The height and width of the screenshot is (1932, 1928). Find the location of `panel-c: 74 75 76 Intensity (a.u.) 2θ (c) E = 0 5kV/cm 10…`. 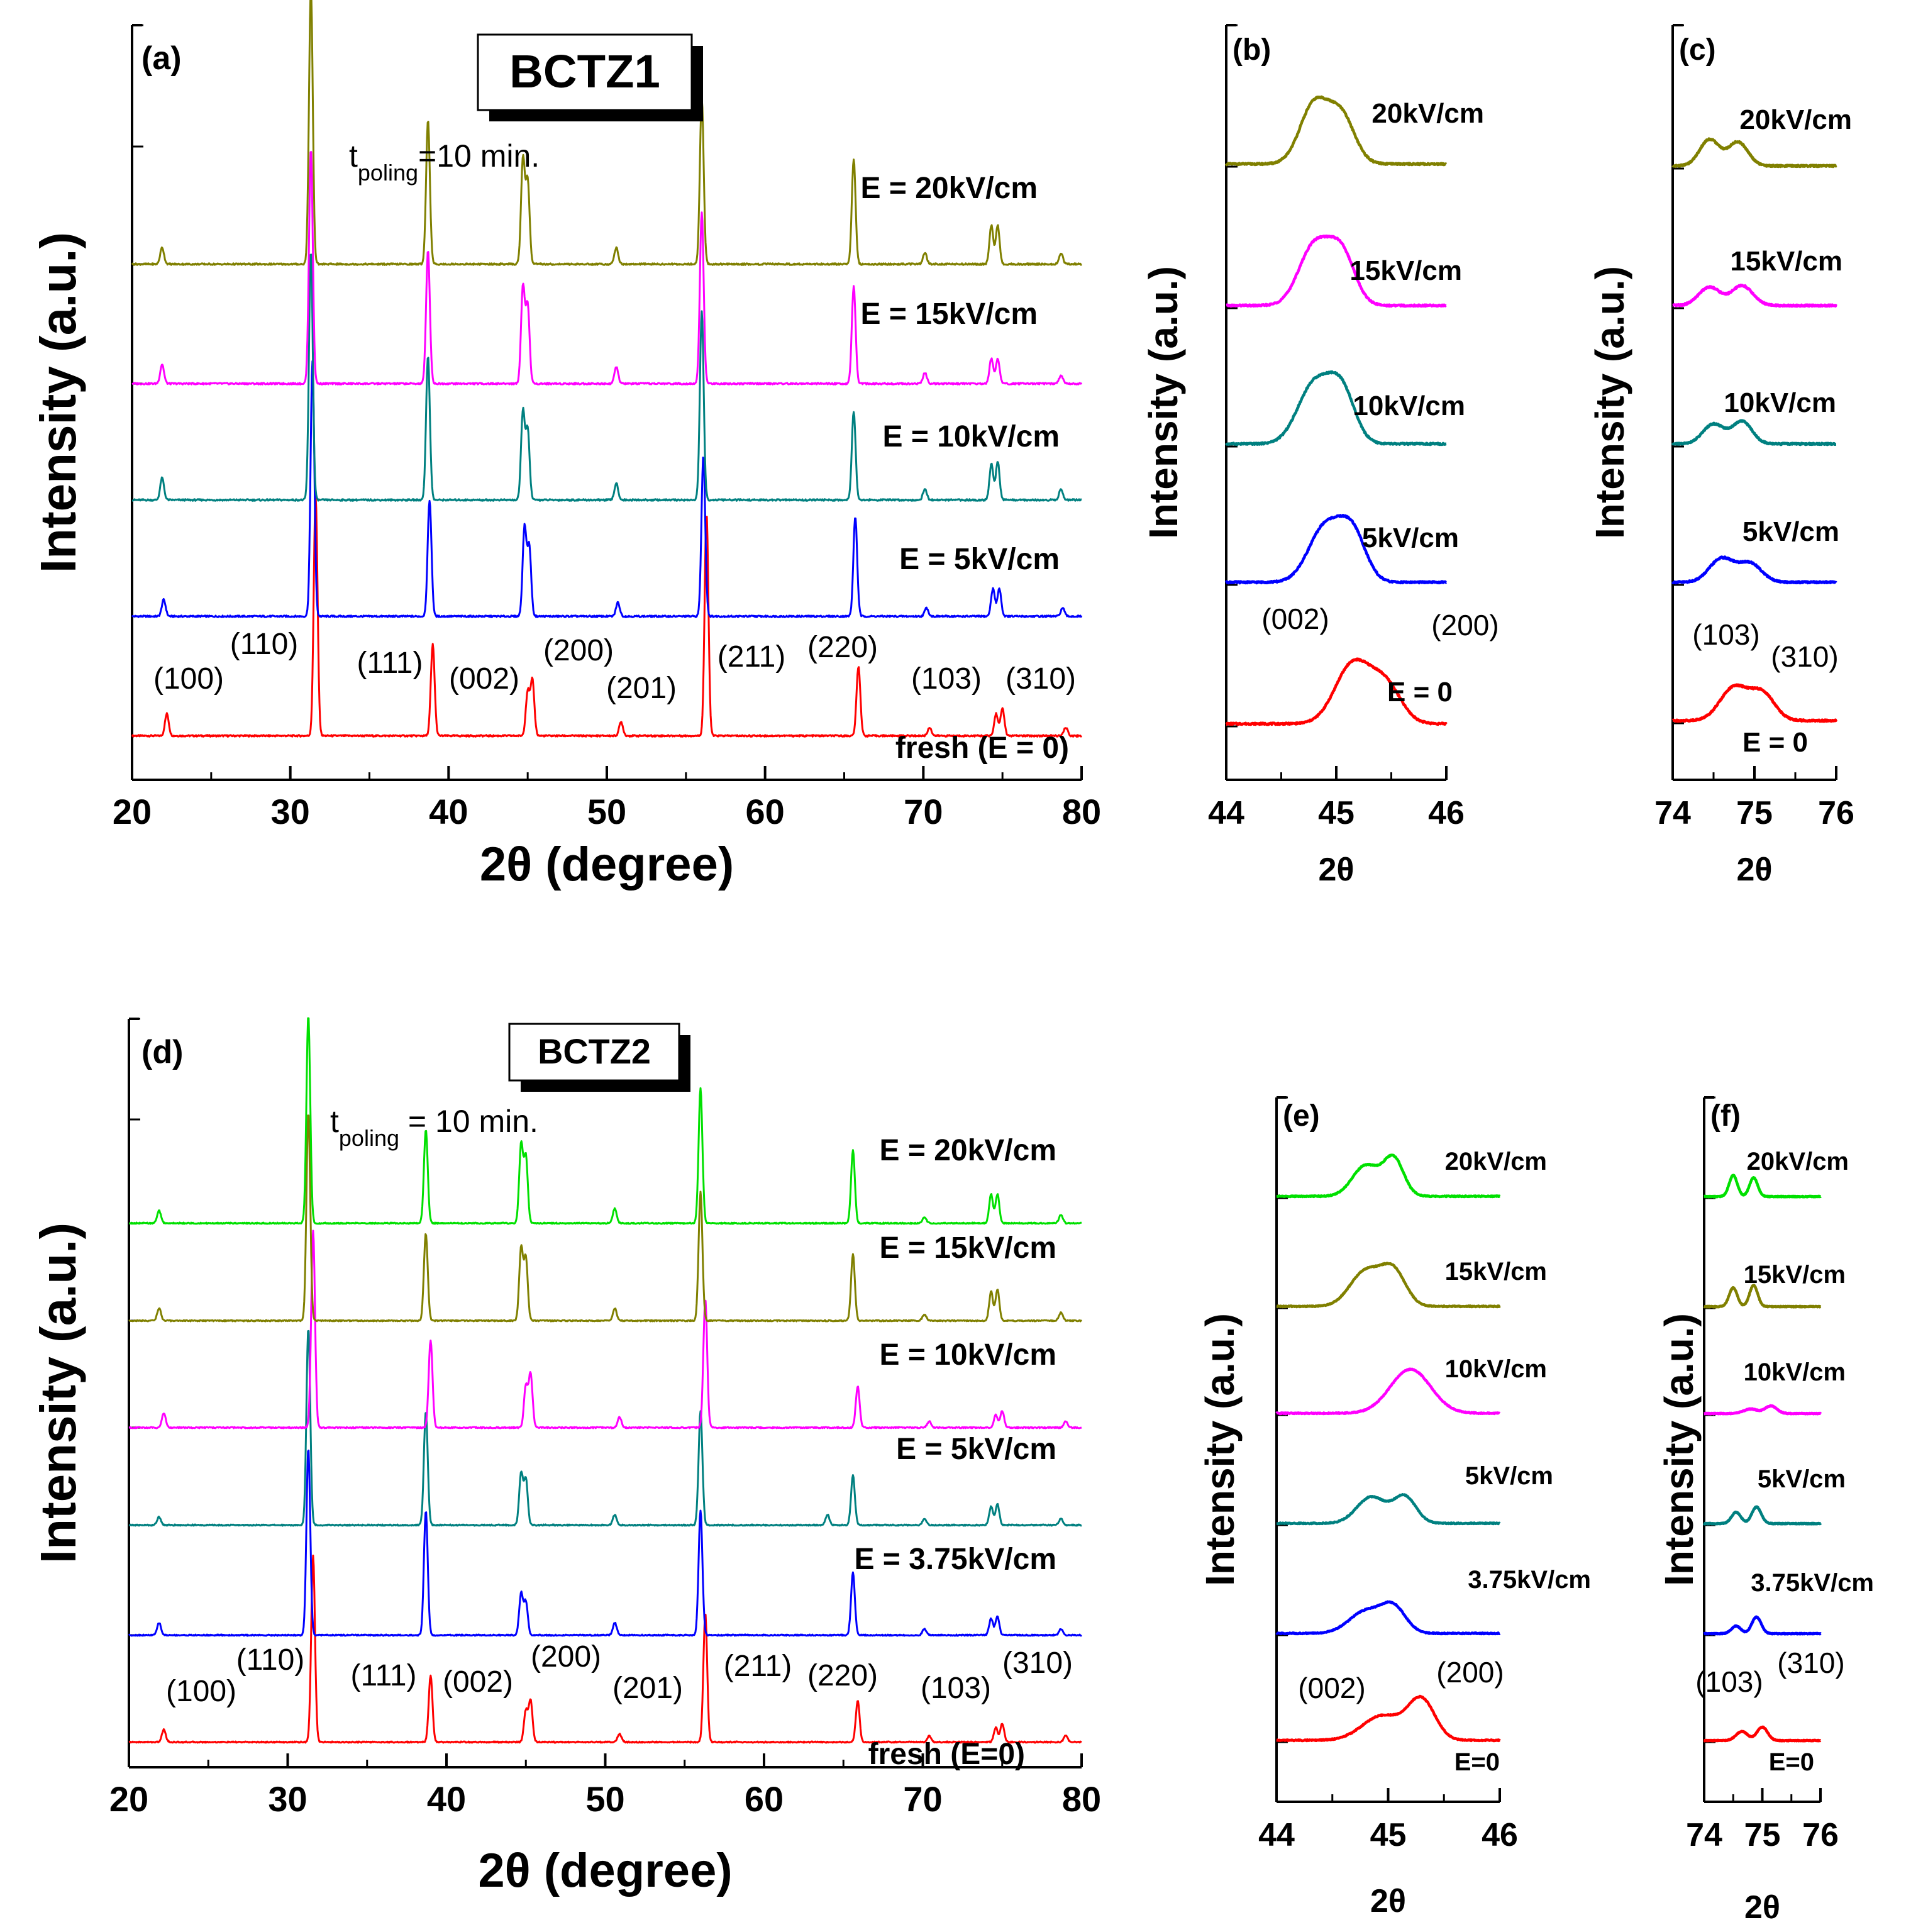

panel-c: 74 75 76 Intensity (a.u.) 2θ (c) E = 0 5kV/cm 10… is located at coordinates (1720, 456).